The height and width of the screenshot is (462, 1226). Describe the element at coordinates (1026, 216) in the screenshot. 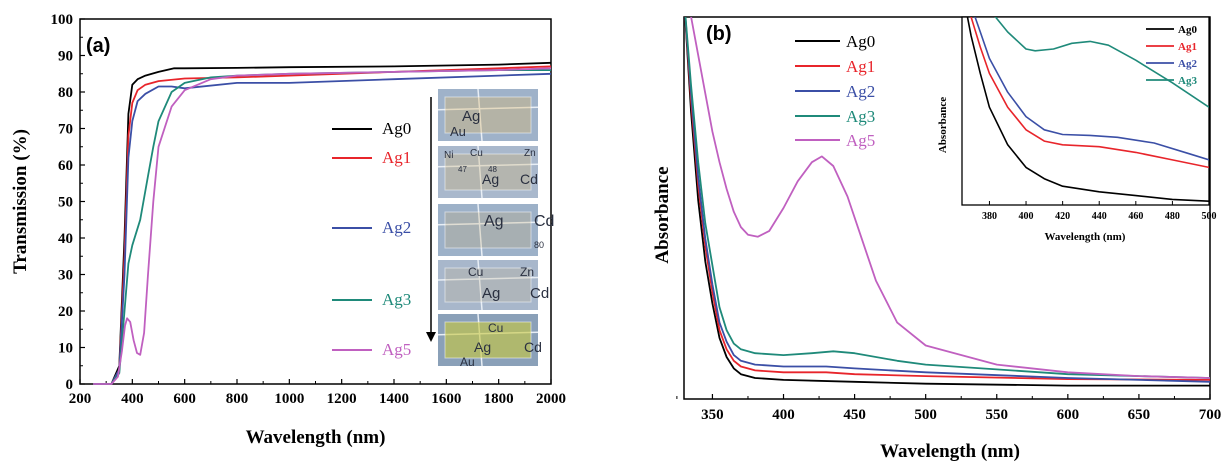

I see `inset-x-tick-label: 400` at that location.